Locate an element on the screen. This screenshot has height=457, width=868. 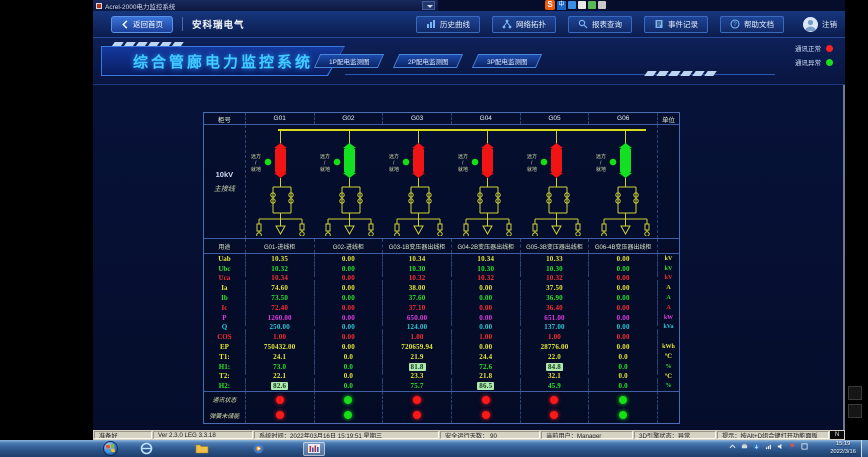
nav-button-label: 事件记录 is located at coordinates (683, 24).